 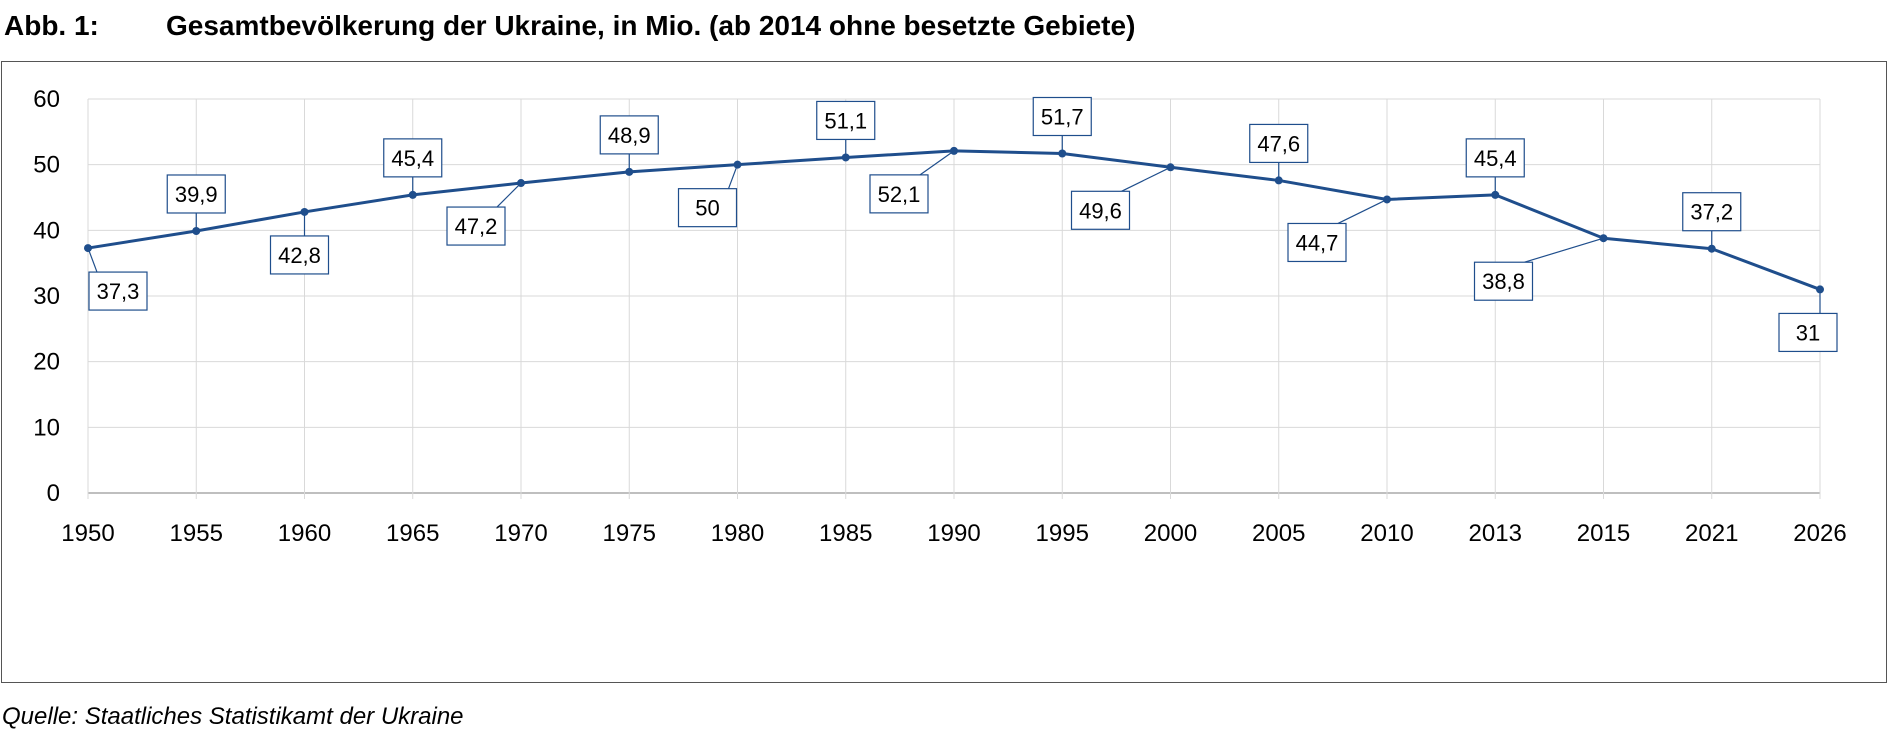 I want to click on x-tick-label: 1970, so click(x=520, y=533).